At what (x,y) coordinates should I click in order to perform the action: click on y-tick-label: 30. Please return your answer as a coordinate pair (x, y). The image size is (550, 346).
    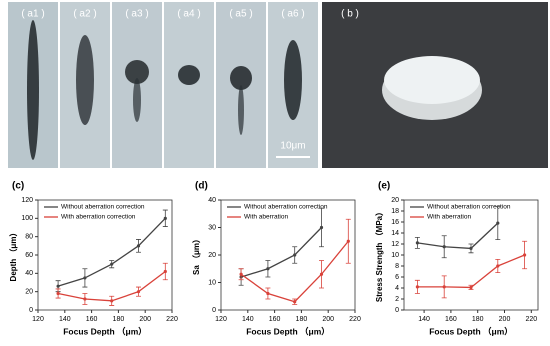
    Looking at the image, I should click on (212, 227).